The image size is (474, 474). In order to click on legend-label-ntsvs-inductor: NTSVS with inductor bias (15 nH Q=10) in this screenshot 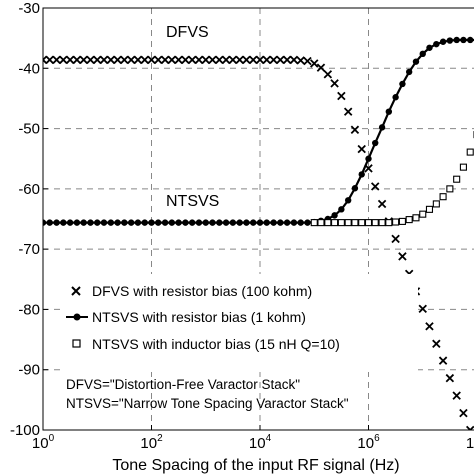, I will do `click(216, 344)`.